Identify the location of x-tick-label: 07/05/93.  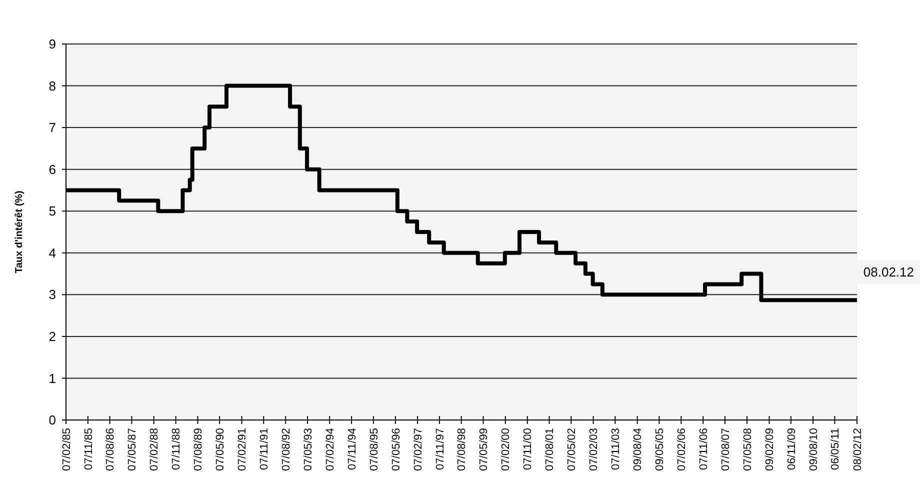
(308, 449).